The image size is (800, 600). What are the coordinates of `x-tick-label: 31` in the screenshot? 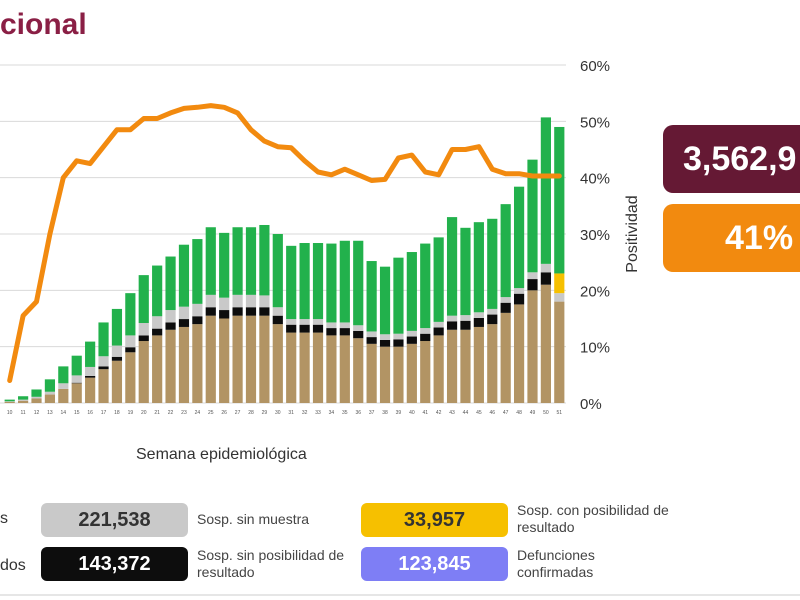 It's located at (291, 413).